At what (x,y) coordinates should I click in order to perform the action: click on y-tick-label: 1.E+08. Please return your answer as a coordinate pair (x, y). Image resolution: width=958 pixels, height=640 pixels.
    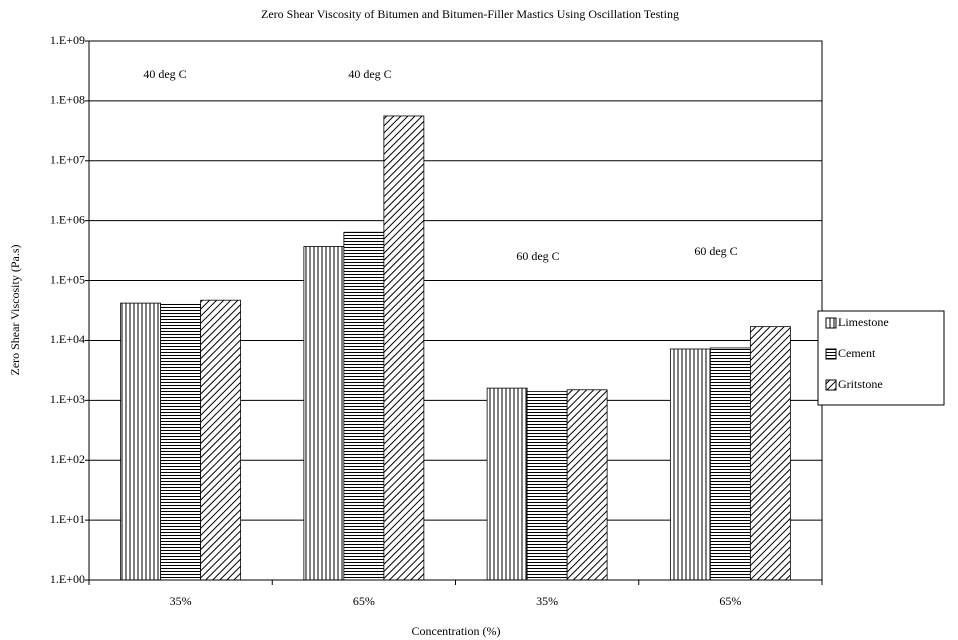
    Looking at the image, I should click on (67, 100).